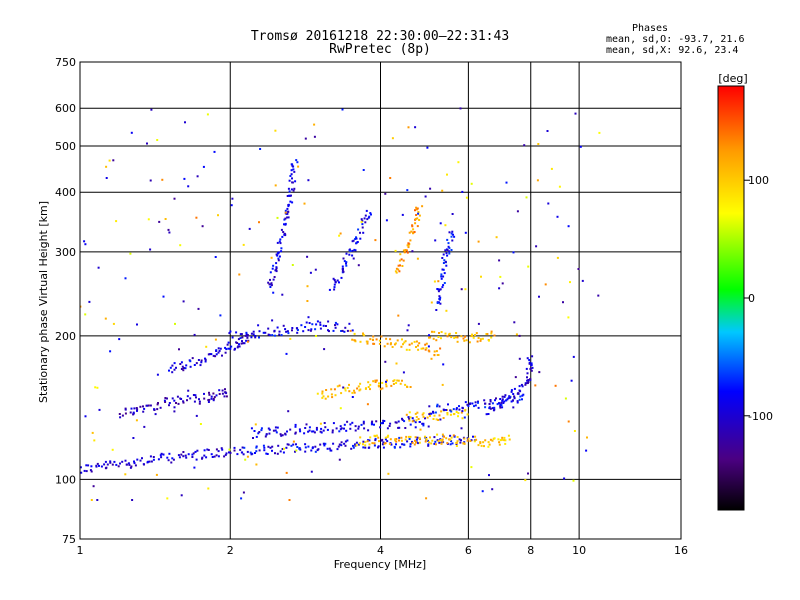  Describe the element at coordinates (65, 192) in the screenshot. I see `y-tick-label: 400` at that location.